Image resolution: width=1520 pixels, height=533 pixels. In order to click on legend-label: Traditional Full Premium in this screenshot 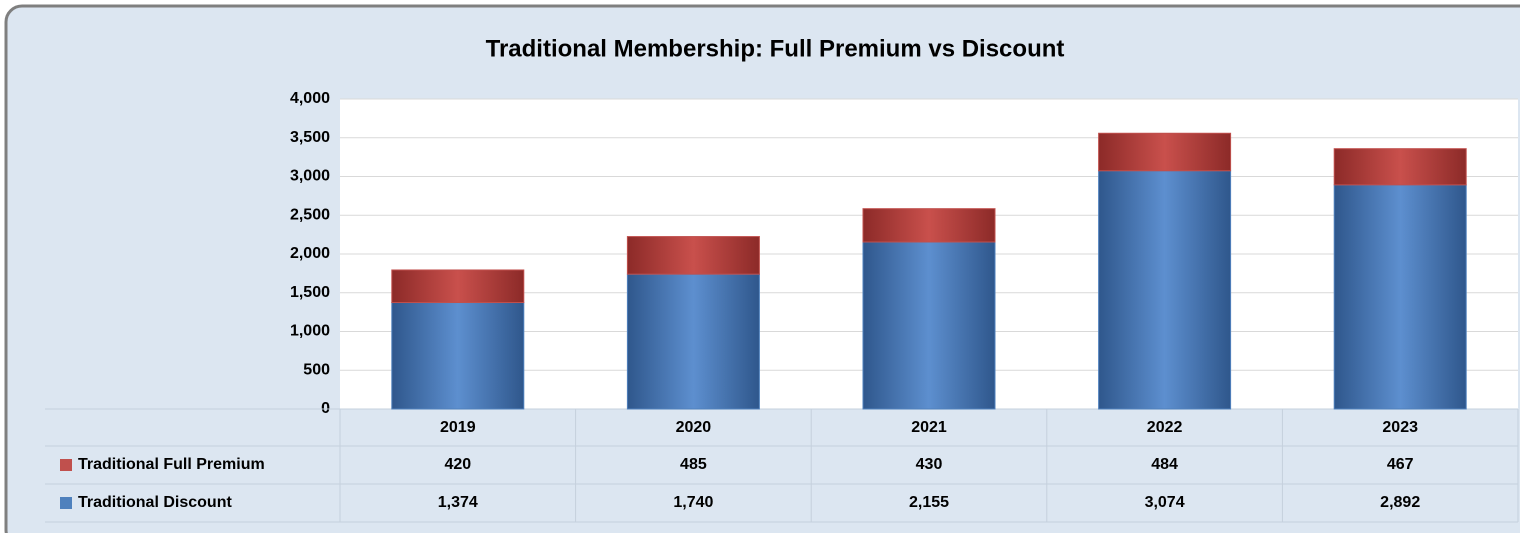, I will do `click(171, 464)`.